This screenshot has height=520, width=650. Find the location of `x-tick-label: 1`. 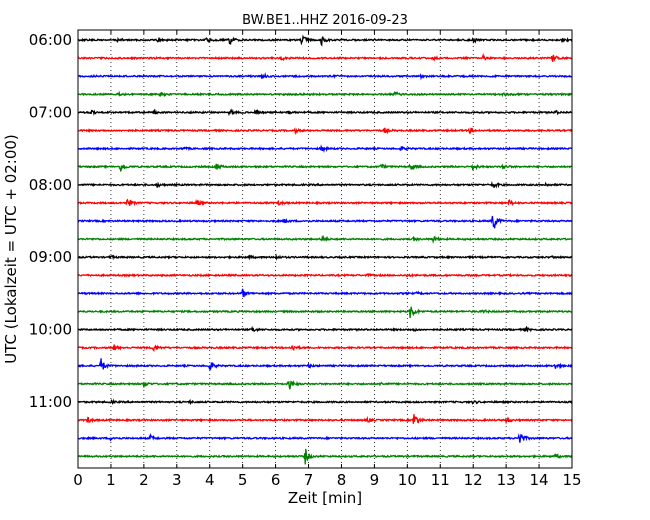

x-tick-label: 1 is located at coordinates (111, 480).